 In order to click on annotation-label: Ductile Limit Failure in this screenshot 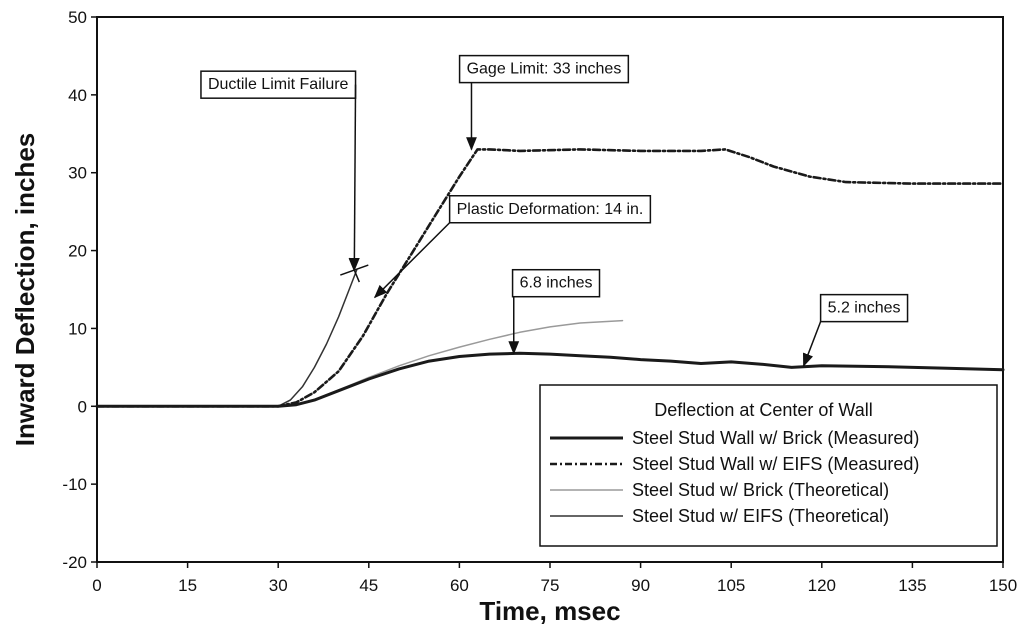, I will do `click(278, 84)`.